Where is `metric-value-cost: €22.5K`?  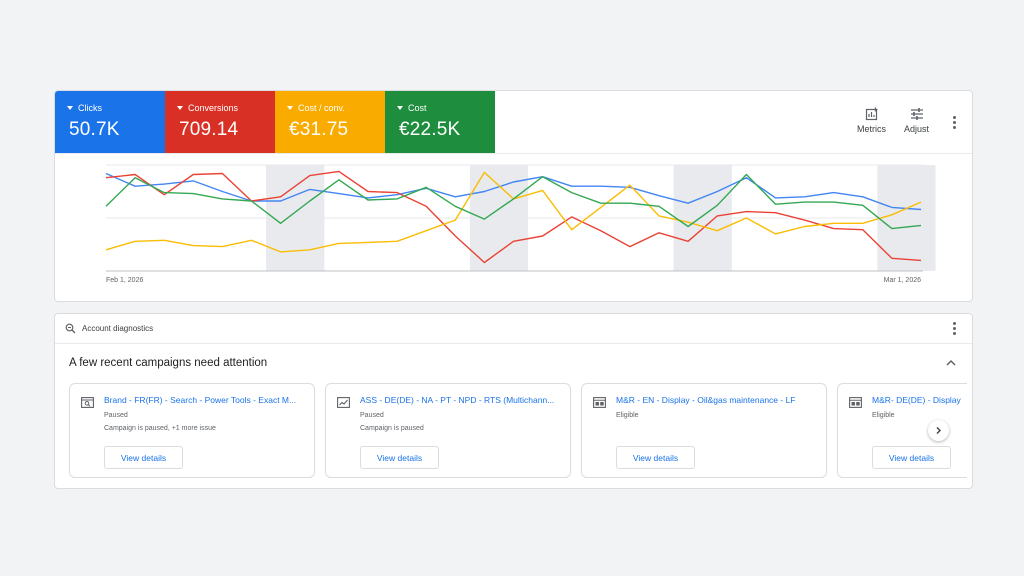
metric-value-cost: €22.5K is located at coordinates (430, 129).